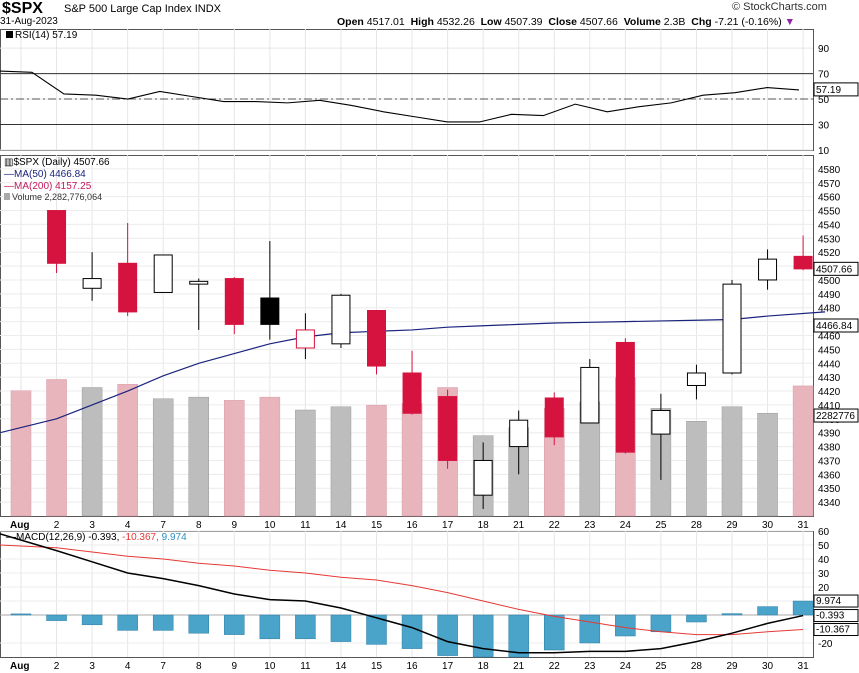 The width and height of the screenshot is (859, 673). I want to click on rsi-legend: RSI(14) 57.19, so click(41, 35).